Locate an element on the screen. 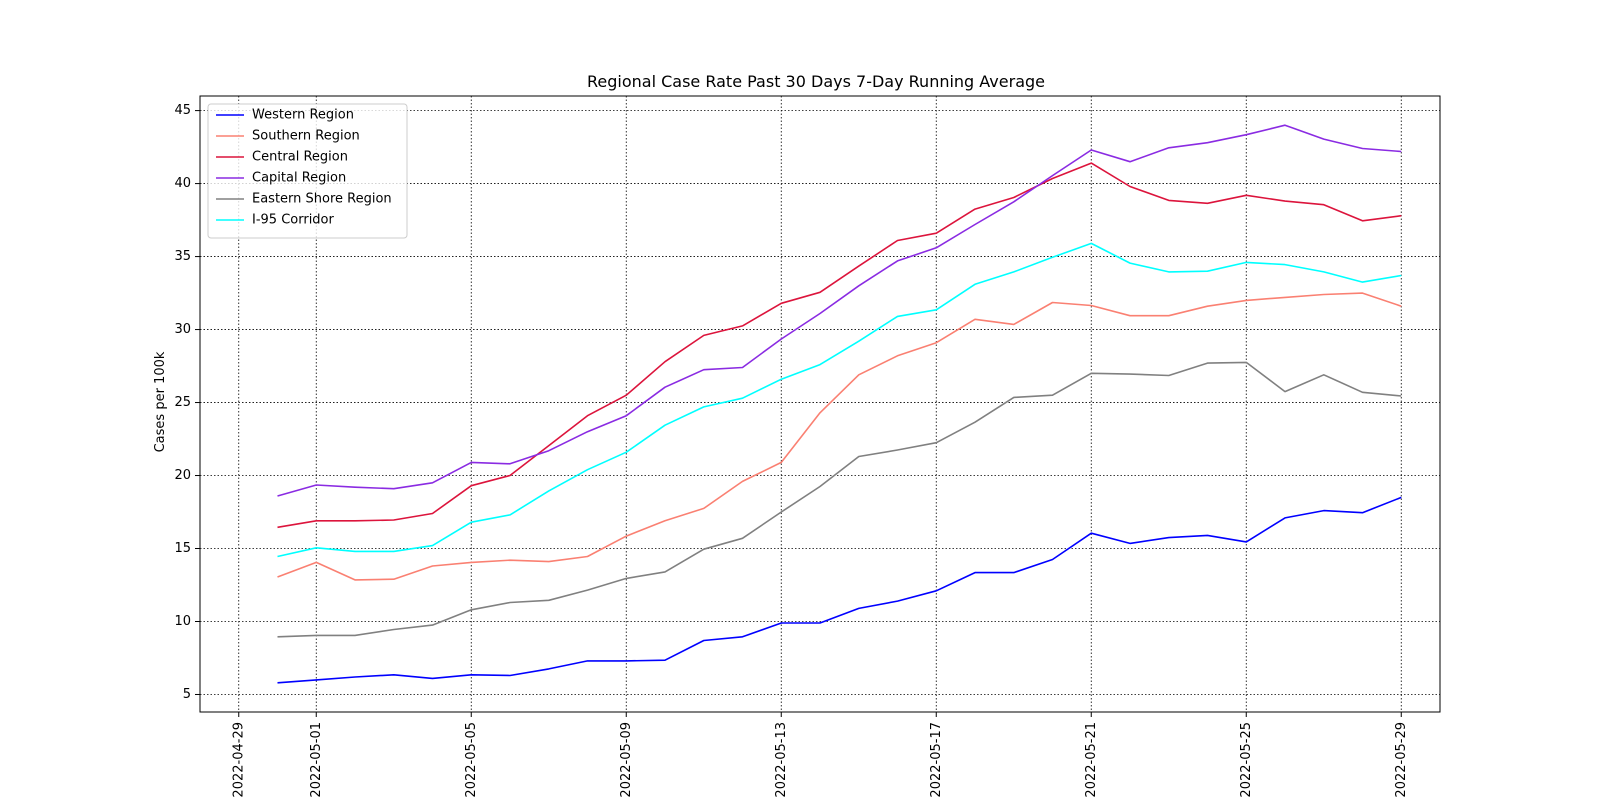  y-tick-label: 40 is located at coordinates (182, 183).